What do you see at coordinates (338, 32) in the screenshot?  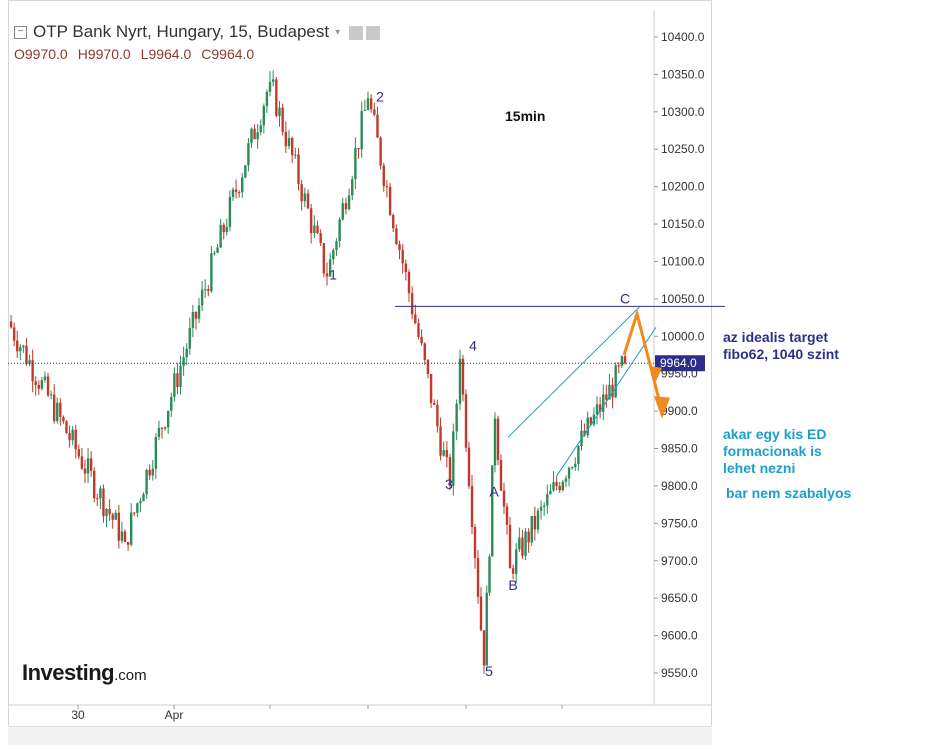 I see `chevron-down-icon: ▾` at bounding box center [338, 32].